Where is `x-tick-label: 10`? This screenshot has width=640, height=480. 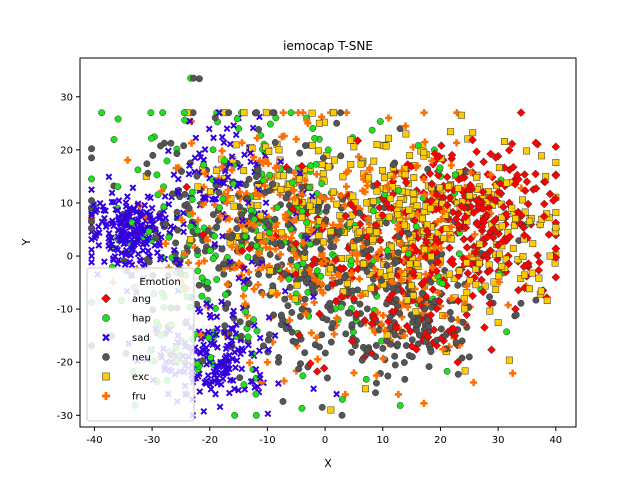
x-tick-label: 10 is located at coordinates (382, 440).